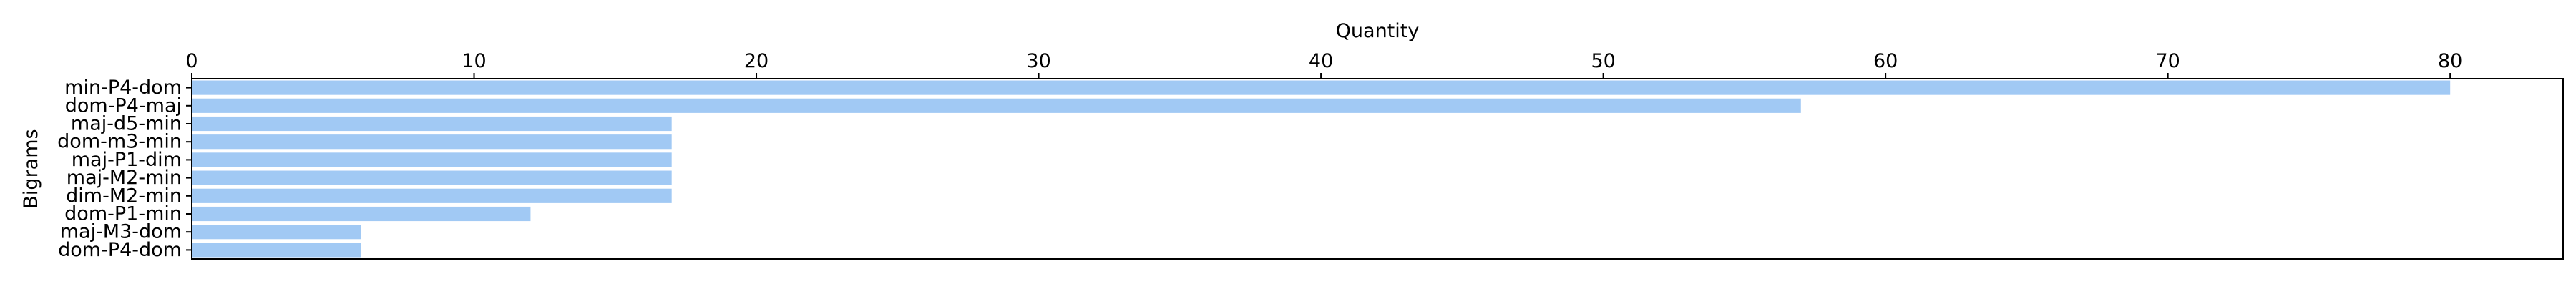 This screenshot has height=289, width=2576. Describe the element at coordinates (756, 61) in the screenshot. I see `x-tick-label: 20` at that location.